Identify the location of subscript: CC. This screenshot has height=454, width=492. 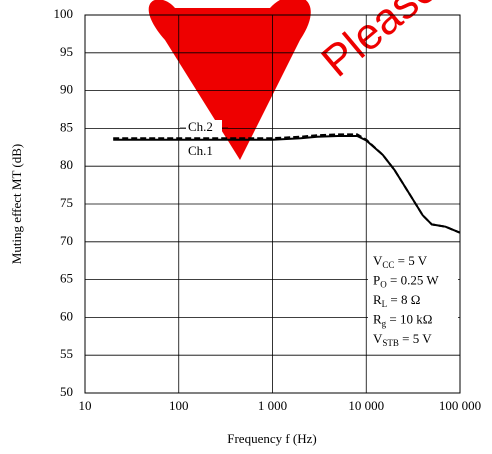
(388, 265).